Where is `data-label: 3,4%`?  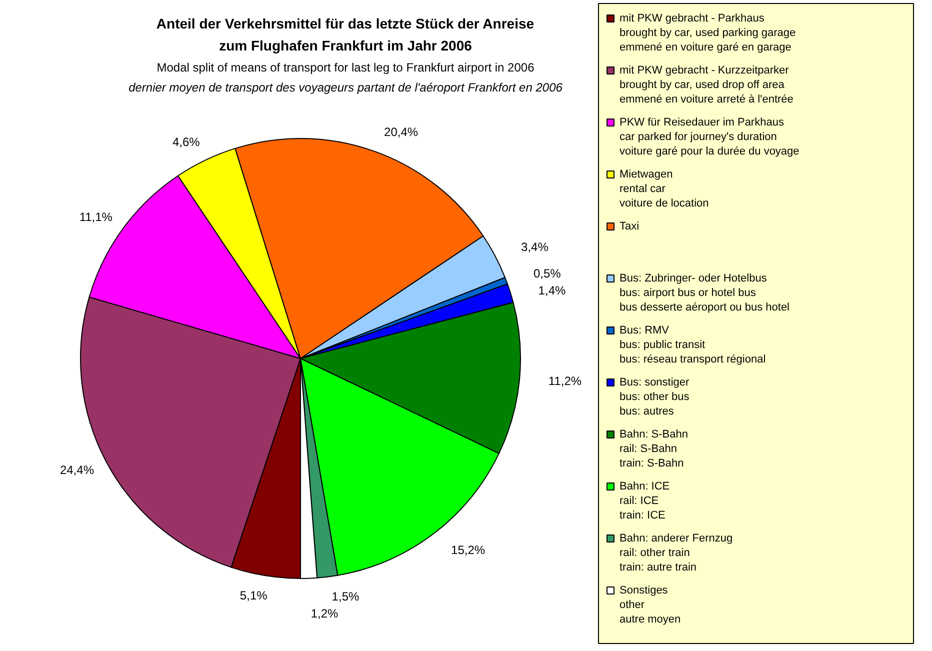
data-label: 3,4% is located at coordinates (535, 247).